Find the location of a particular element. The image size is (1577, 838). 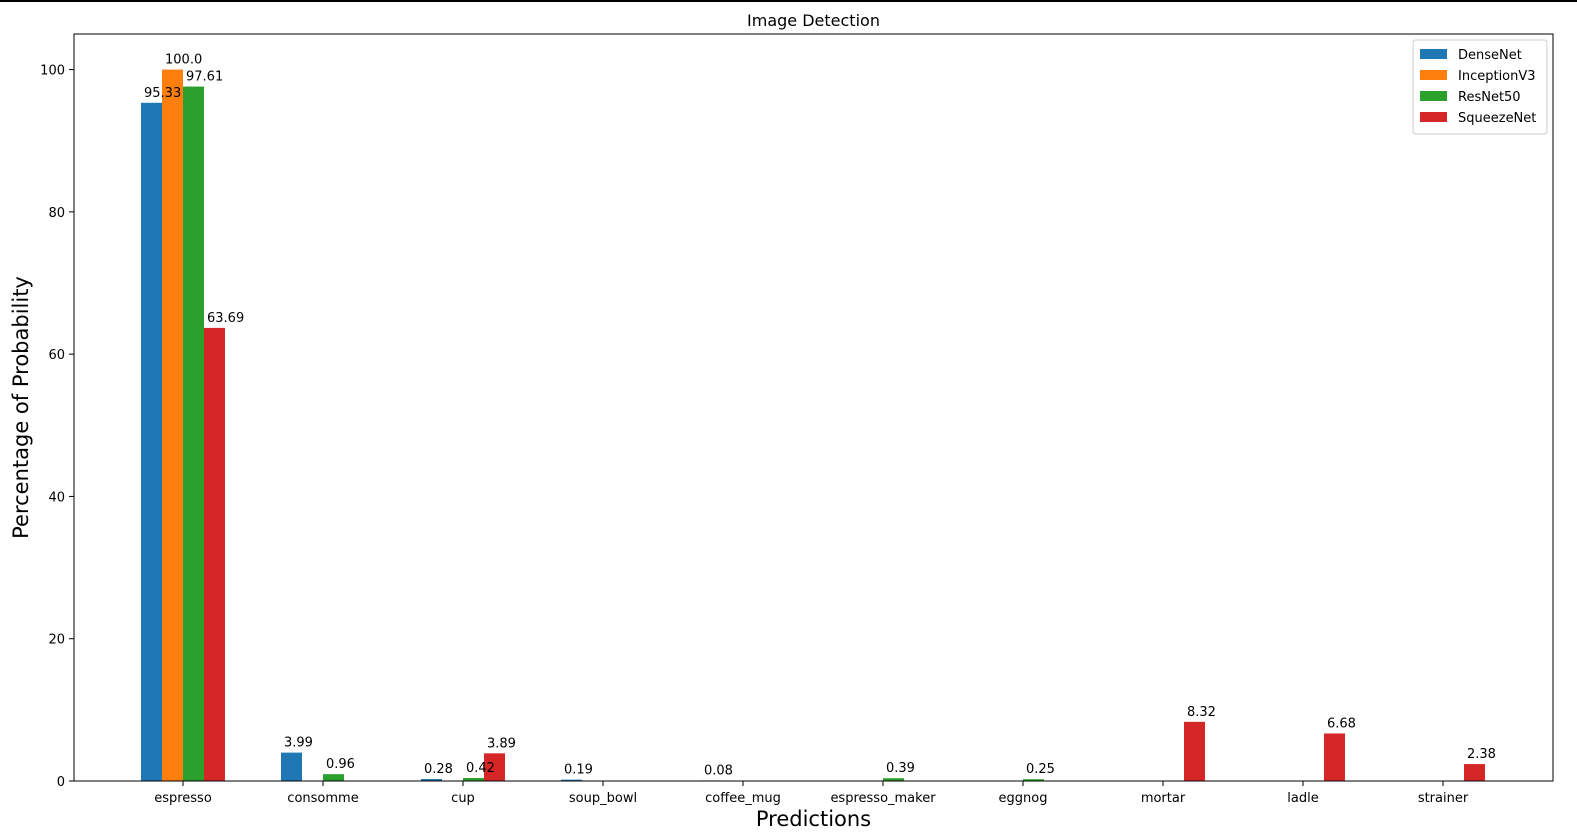

legend-label-densenet: DenseNet is located at coordinates (1490, 55).